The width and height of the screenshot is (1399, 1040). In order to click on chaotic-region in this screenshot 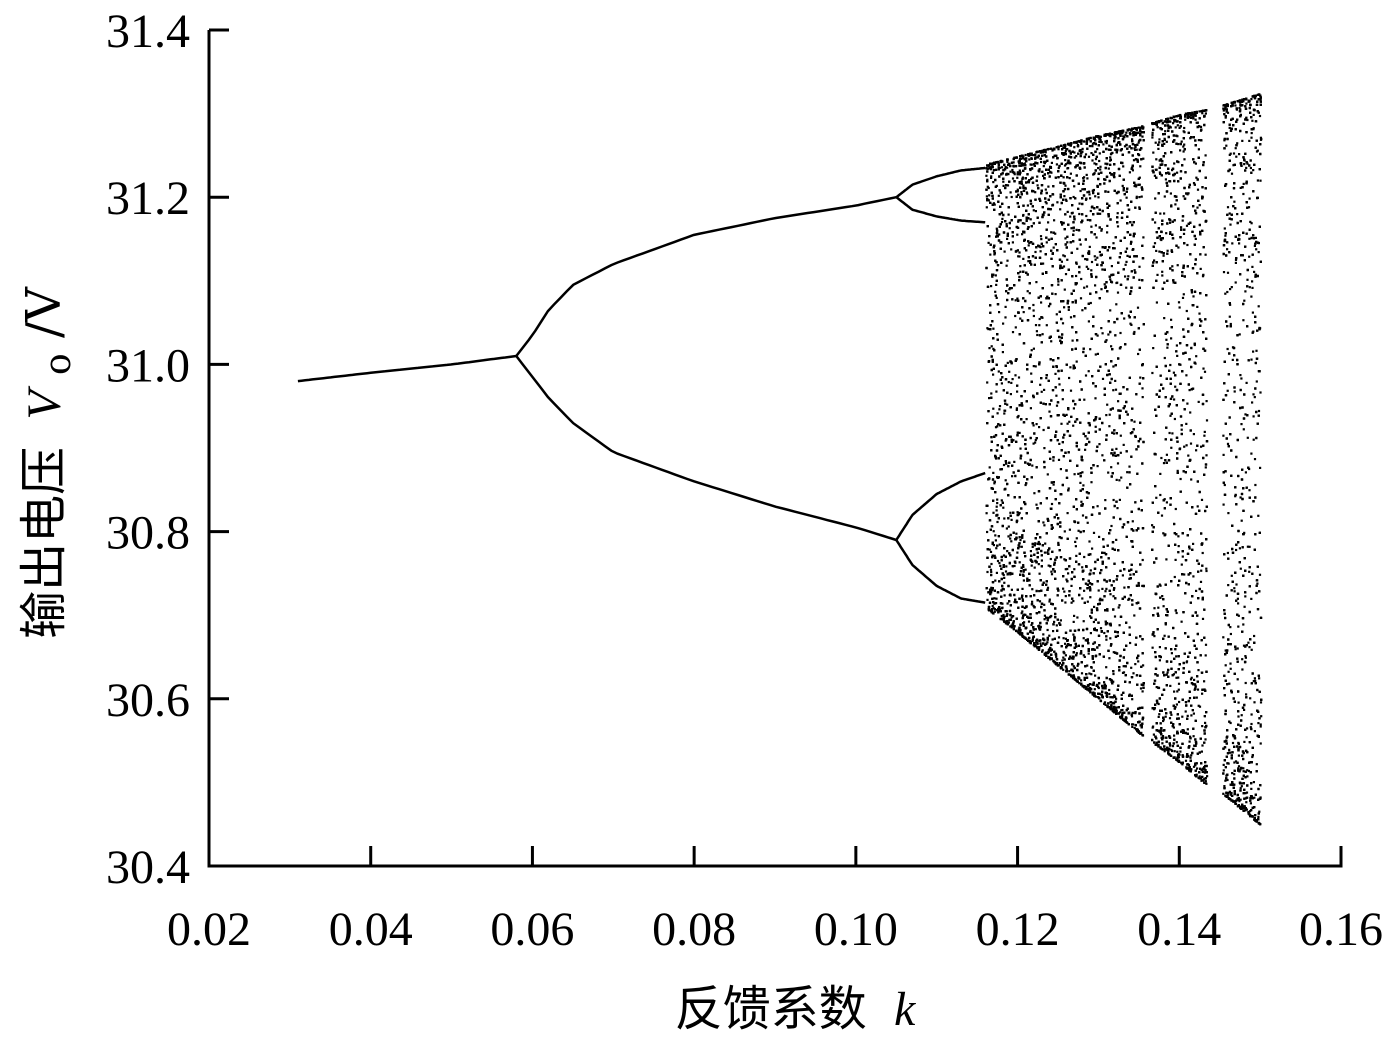, I will do `click(1124, 459)`.